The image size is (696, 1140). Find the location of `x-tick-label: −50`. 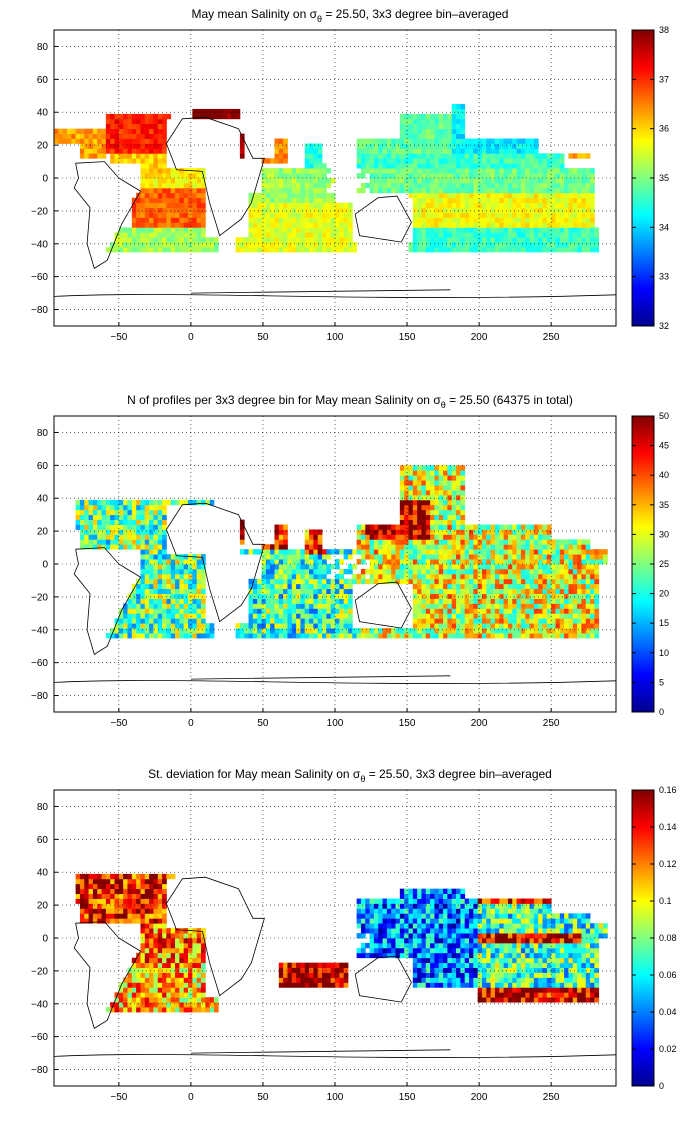

x-tick-label: −50 is located at coordinates (118, 337).